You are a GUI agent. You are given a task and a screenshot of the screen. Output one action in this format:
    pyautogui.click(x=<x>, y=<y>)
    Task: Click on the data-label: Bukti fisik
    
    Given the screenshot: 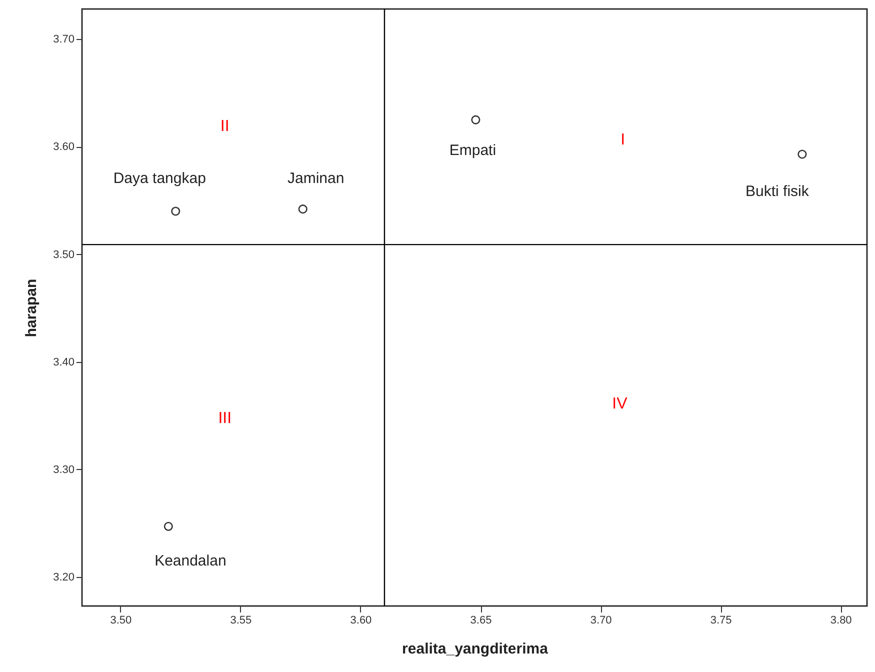 What is the action you would take?
    pyautogui.click(x=778, y=191)
    